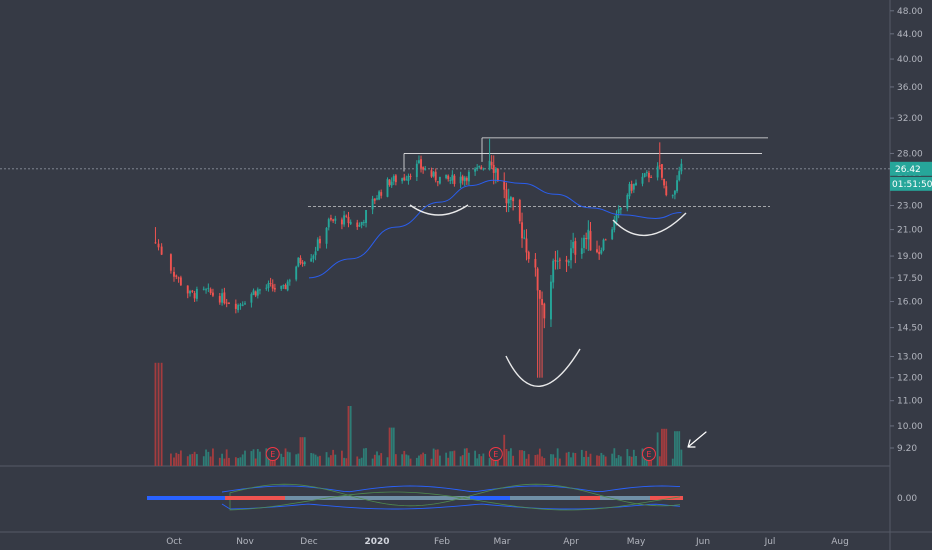  What do you see at coordinates (636, 542) in the screenshot?
I see `date-tick-label: May` at bounding box center [636, 542].